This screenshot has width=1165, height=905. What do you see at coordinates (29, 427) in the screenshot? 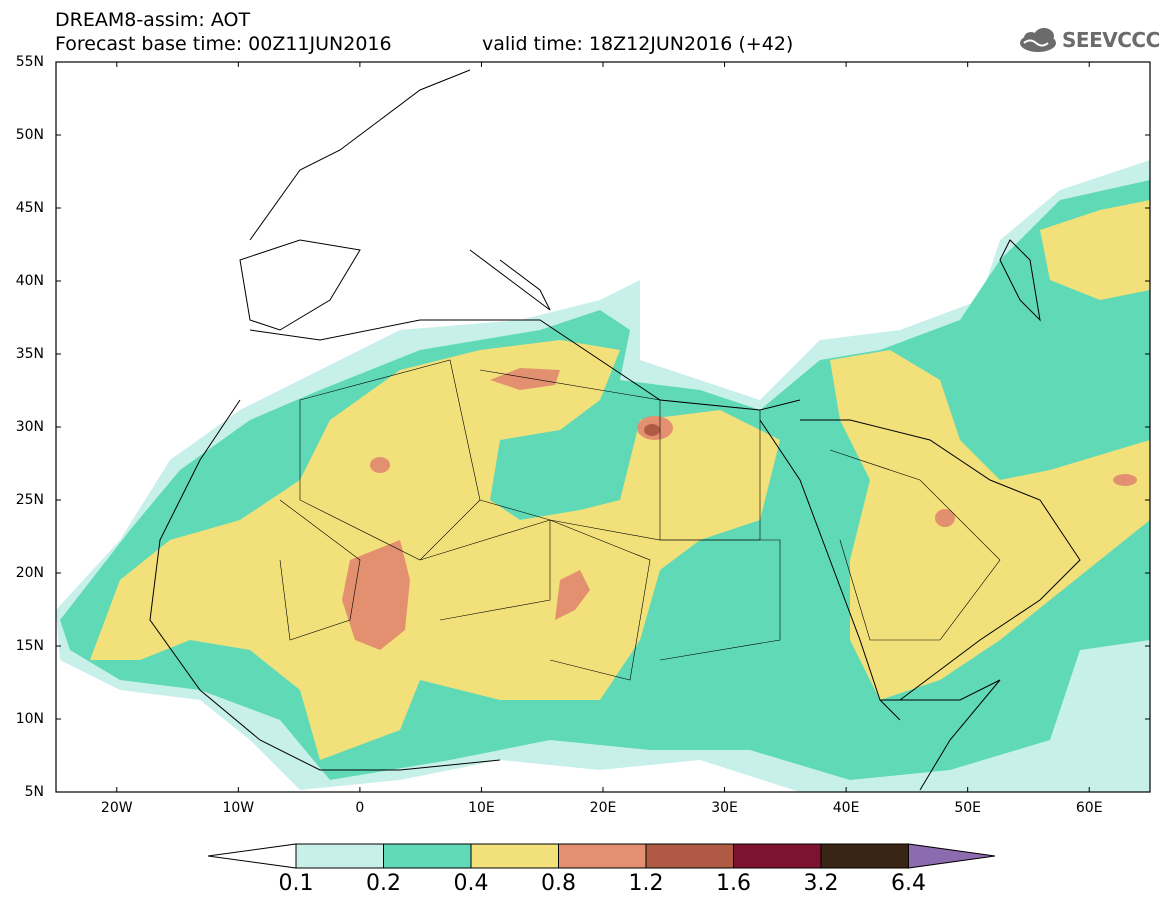
I see `lat-label: 30N` at bounding box center [29, 427].